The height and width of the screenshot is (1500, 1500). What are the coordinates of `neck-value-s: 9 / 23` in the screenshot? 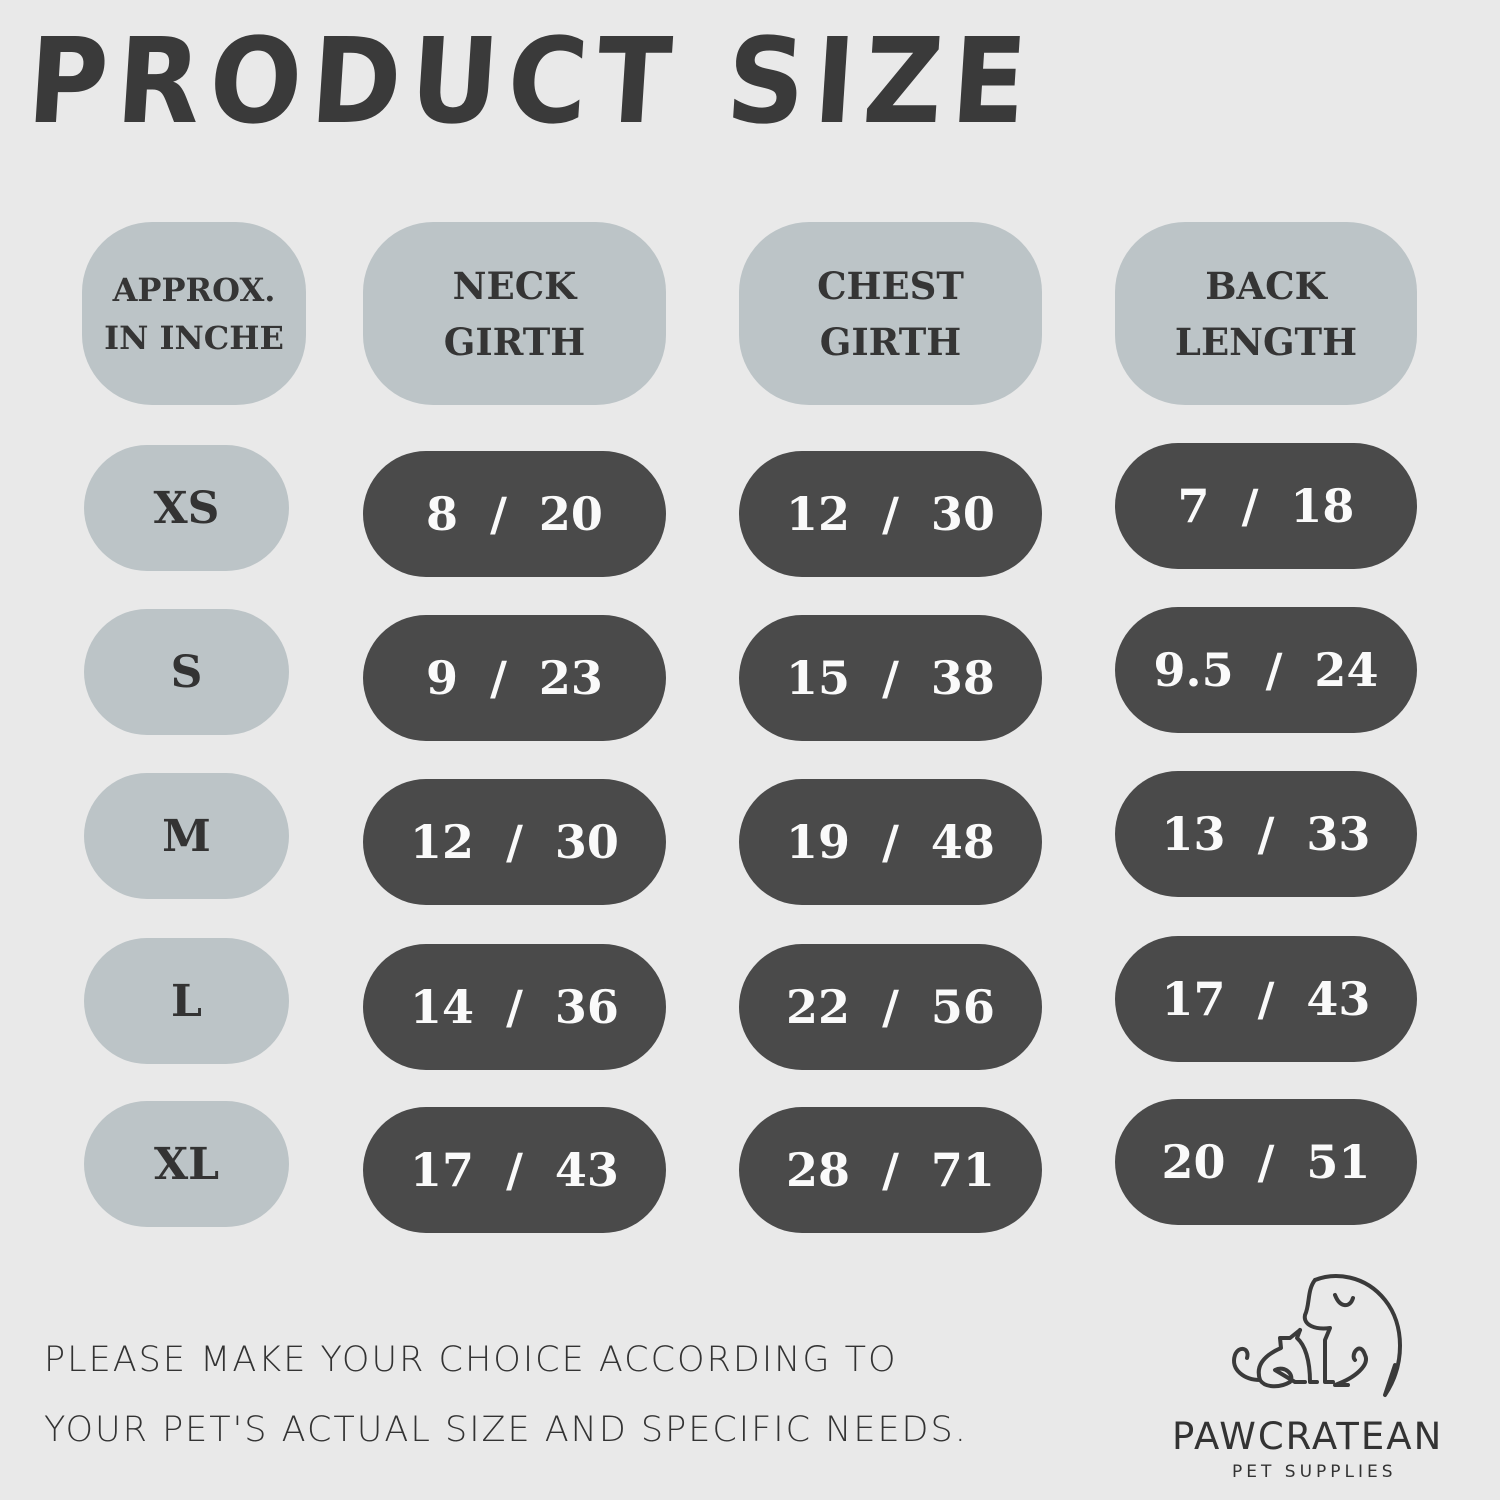 It's located at (514, 678).